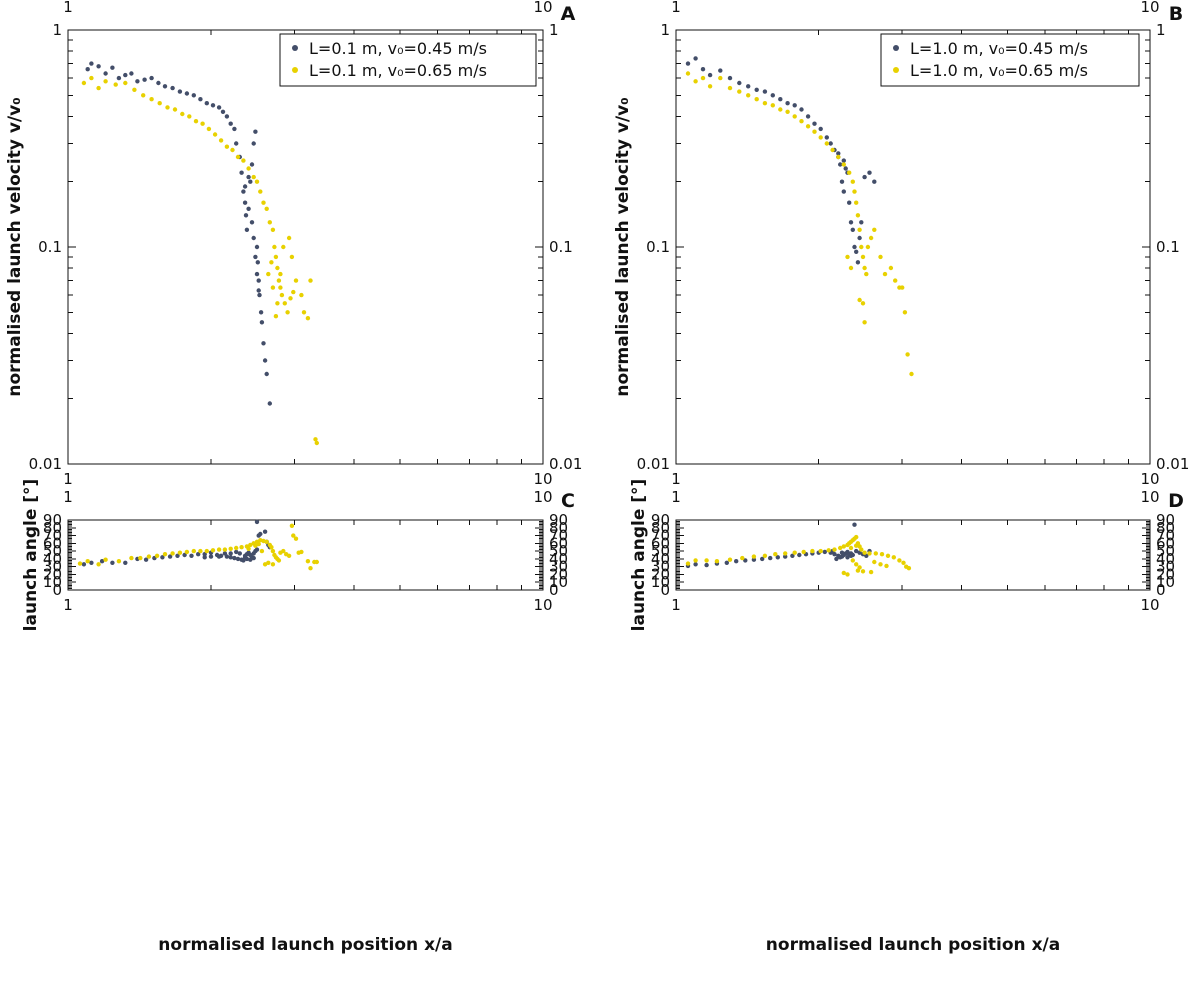 Image resolution: width=1200 pixels, height=988 pixels. I want to click on y-tick-label-right: 20, so click(1165, 574).